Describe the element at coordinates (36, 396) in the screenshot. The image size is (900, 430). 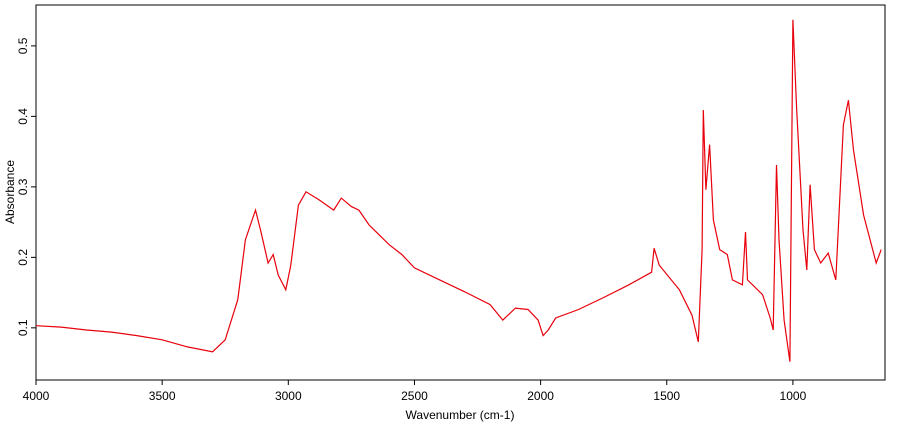
I see `x-tick-label: 4000` at that location.